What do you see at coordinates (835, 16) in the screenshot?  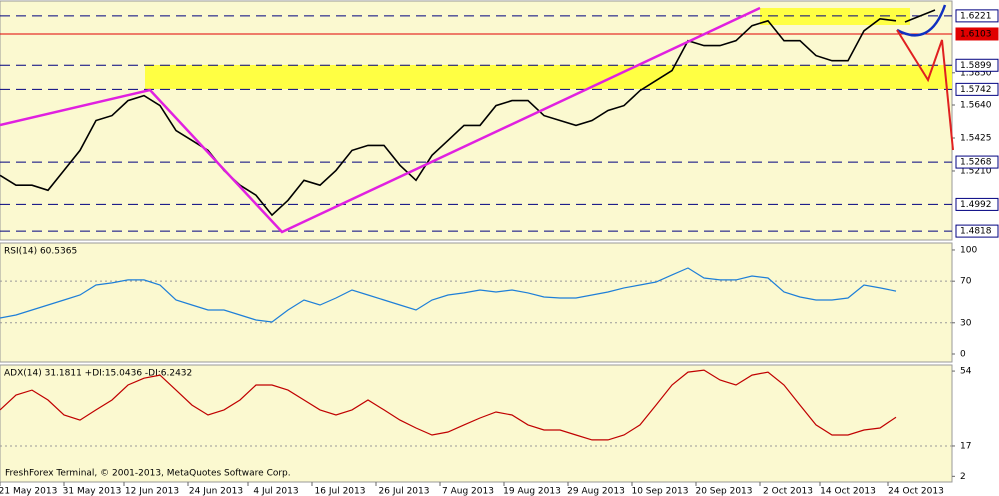 I see `resistance-zone` at bounding box center [835, 16].